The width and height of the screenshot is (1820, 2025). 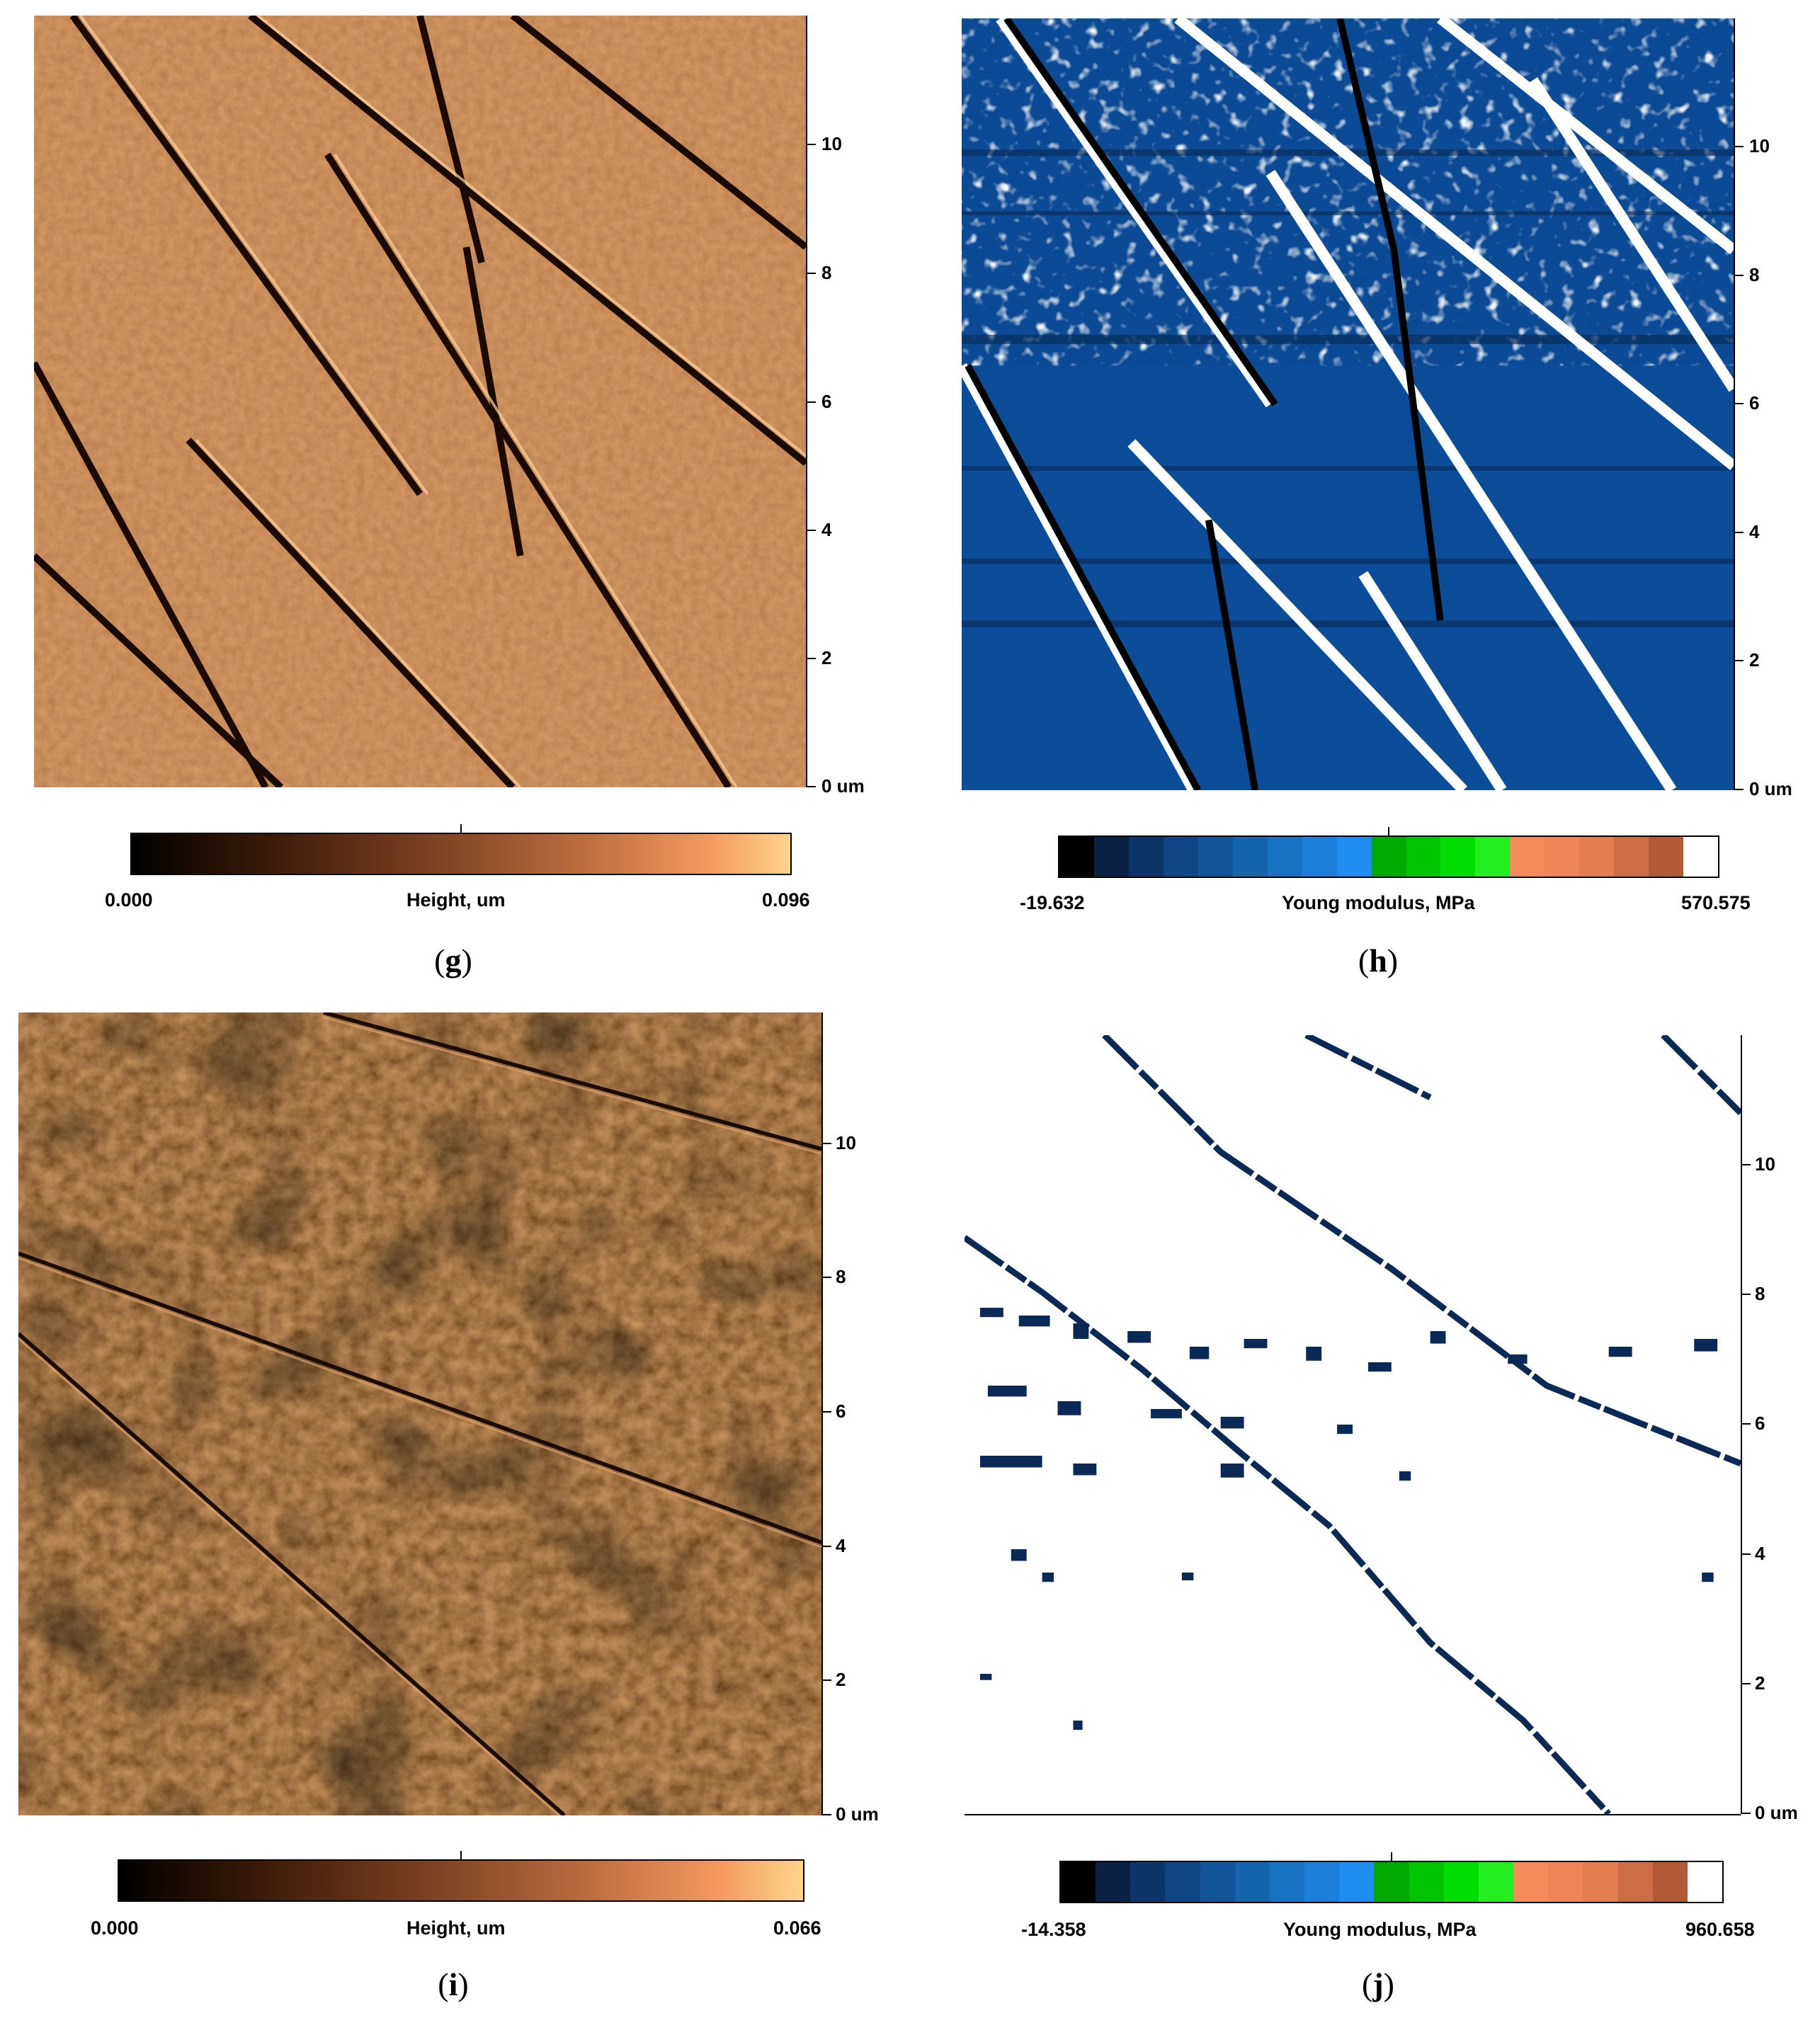 I want to click on y-tick-label-h-4: 4, so click(x=1755, y=531).